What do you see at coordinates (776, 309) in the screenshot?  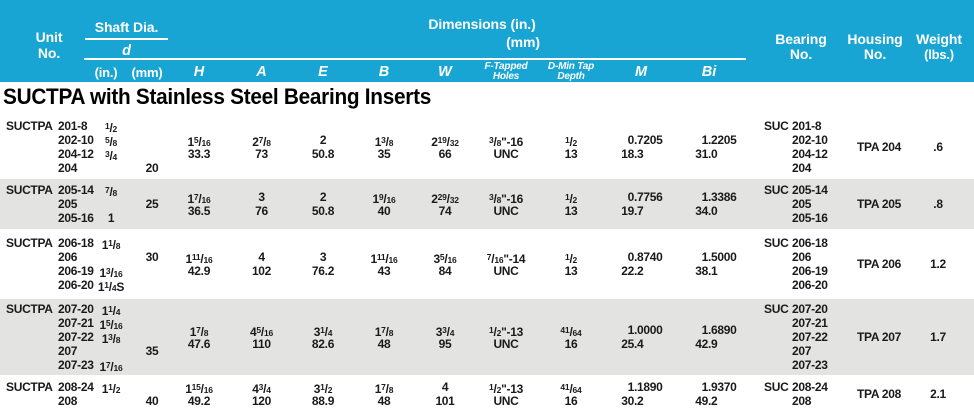 I see `bearing-prefix-text: SUC` at bounding box center [776, 309].